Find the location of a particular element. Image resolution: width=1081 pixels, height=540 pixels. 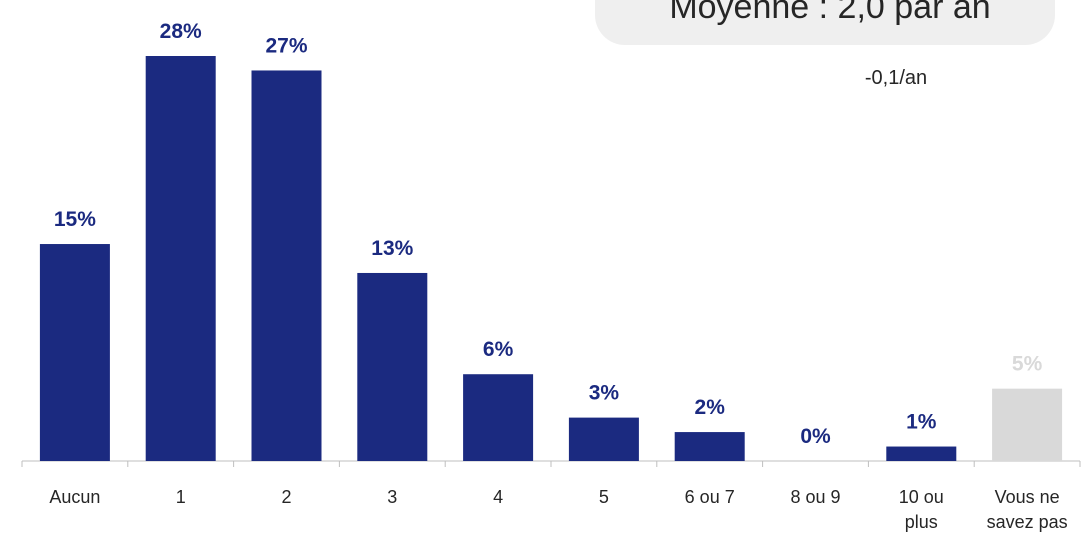

value-label: 28% is located at coordinates (181, 31).